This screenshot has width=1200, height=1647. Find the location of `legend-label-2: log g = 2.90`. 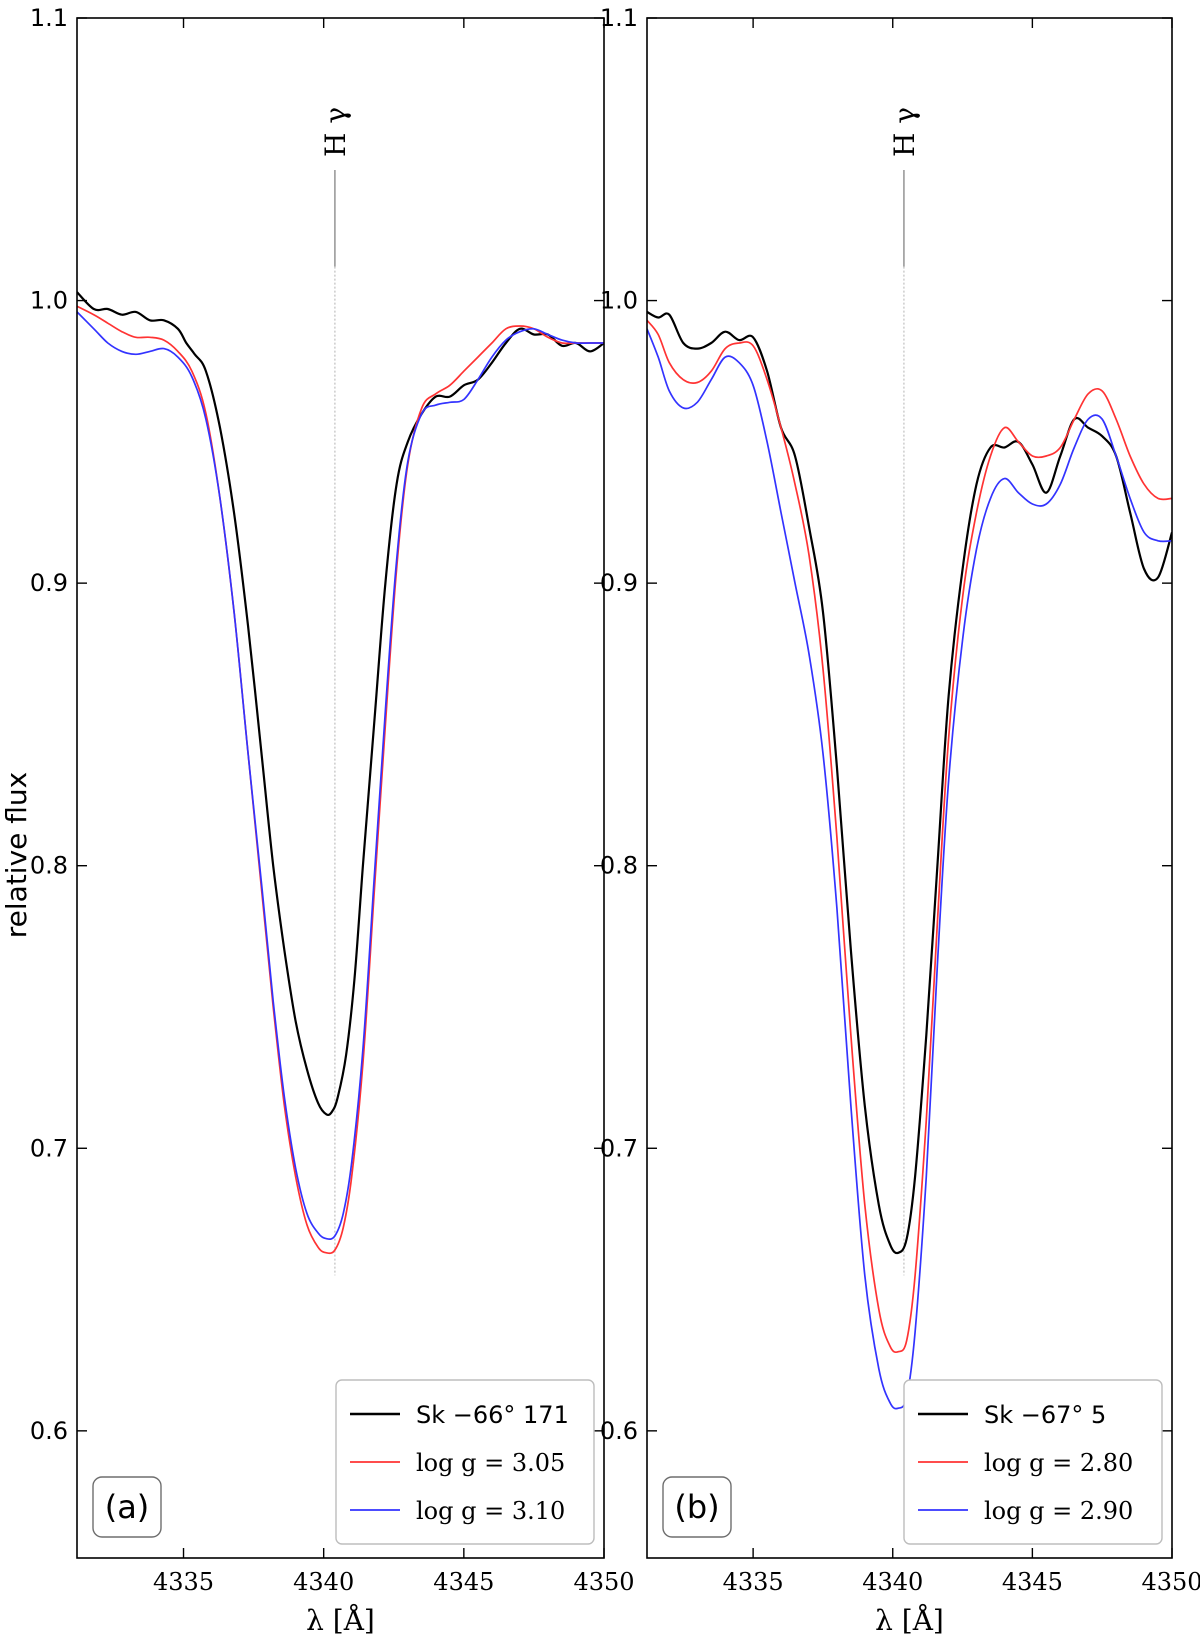

legend-label-2: log g = 2.90 is located at coordinates (1058, 1511).